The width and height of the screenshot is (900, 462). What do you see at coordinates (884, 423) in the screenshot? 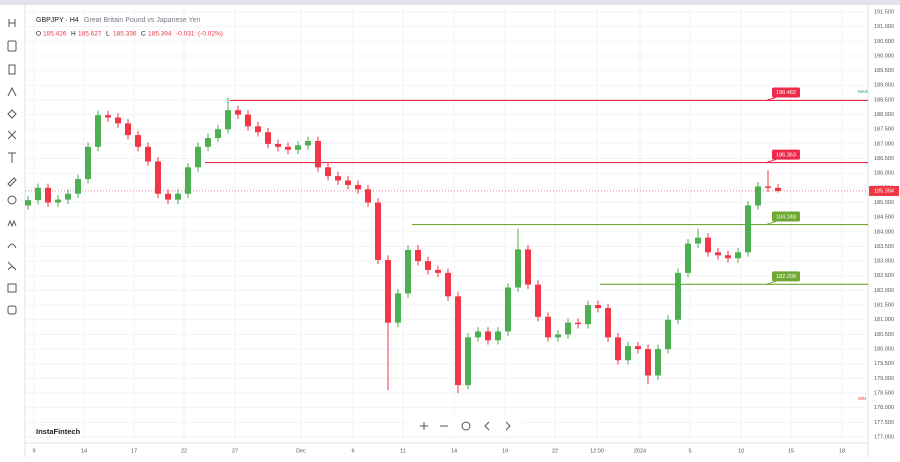
I see `y-tick-label: 177.500` at bounding box center [884, 423].